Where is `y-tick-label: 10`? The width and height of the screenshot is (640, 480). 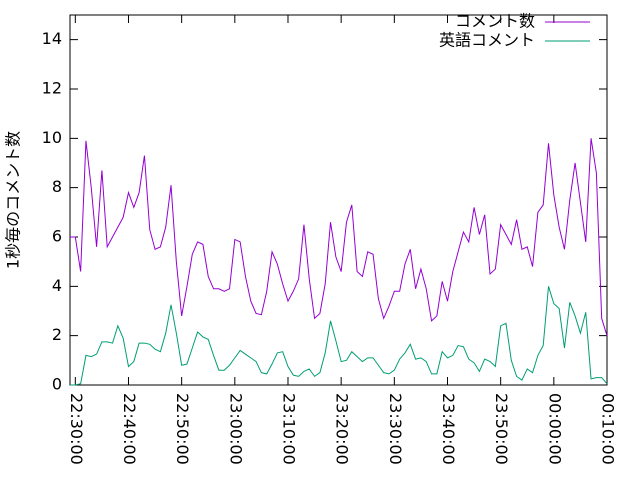 y-tick-label: 10 is located at coordinates (52, 137).